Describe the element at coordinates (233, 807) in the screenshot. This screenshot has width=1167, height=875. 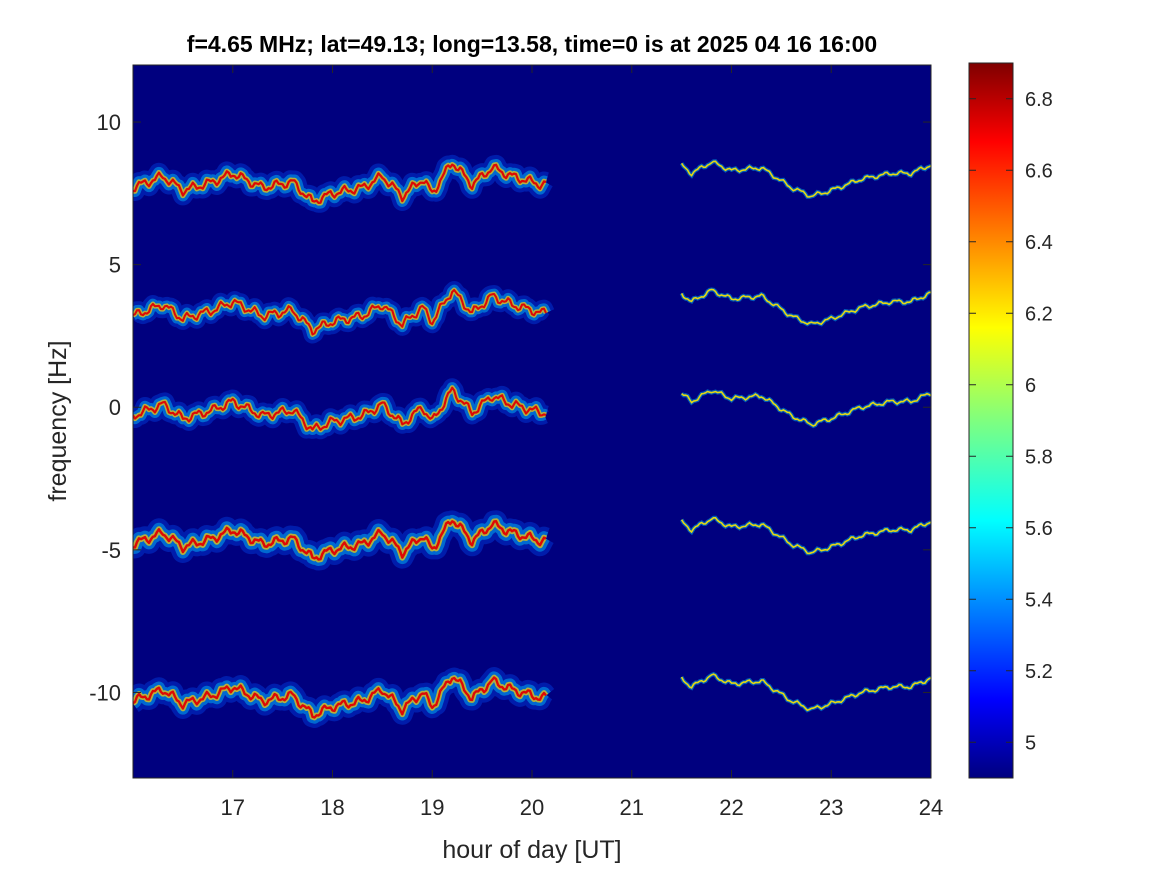
I see `x-tick-label: 17` at that location.